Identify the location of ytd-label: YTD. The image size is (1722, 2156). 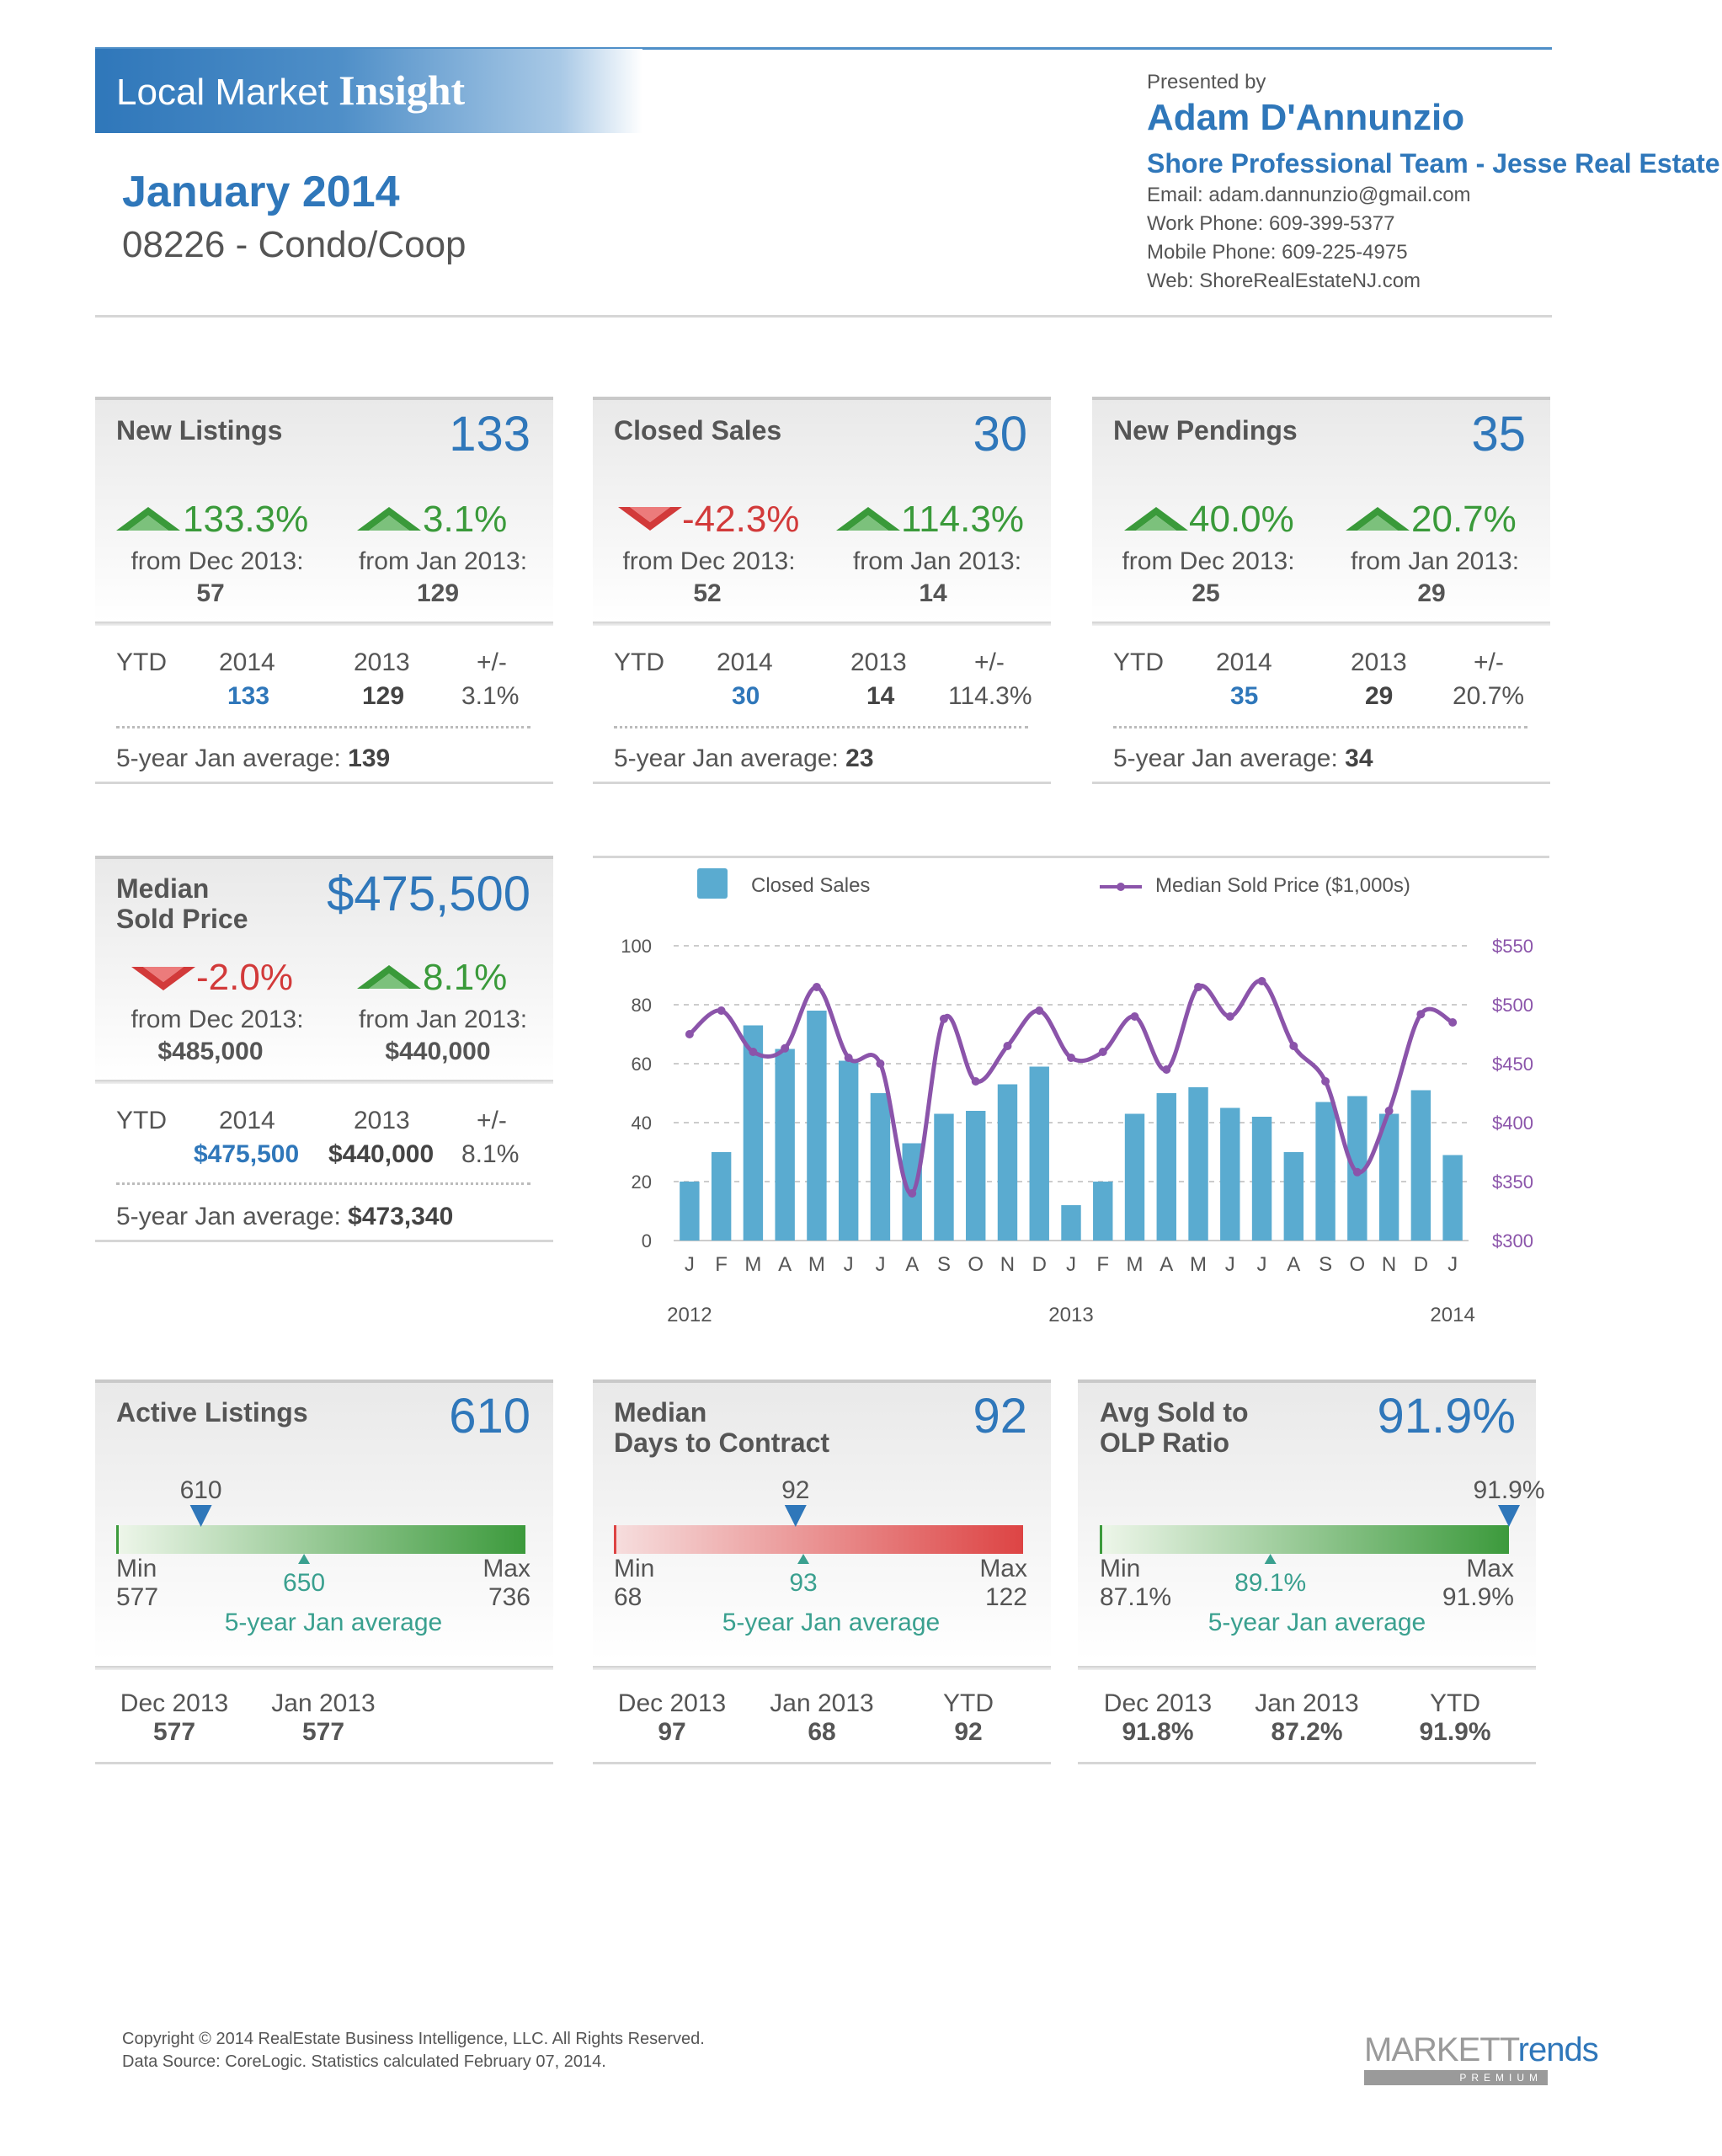
(141, 662).